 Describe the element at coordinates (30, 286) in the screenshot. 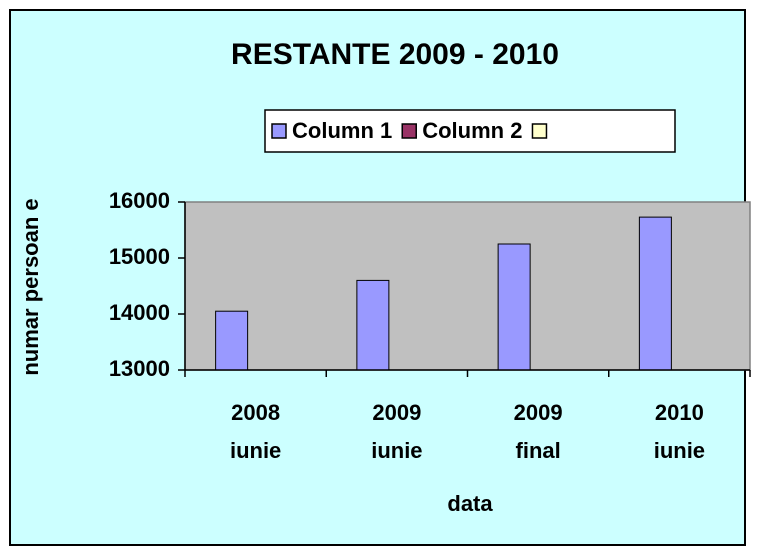

I see `y-axis-label: numar persoan e` at that location.